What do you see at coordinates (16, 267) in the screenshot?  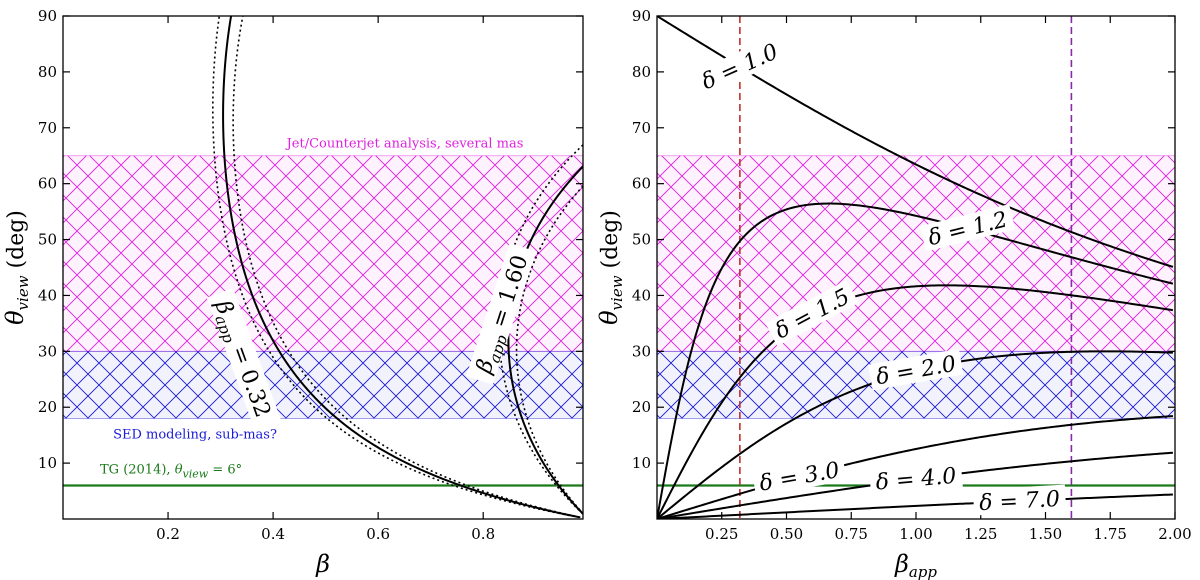 I see `left-ylabel: θview (deg)` at bounding box center [16, 267].